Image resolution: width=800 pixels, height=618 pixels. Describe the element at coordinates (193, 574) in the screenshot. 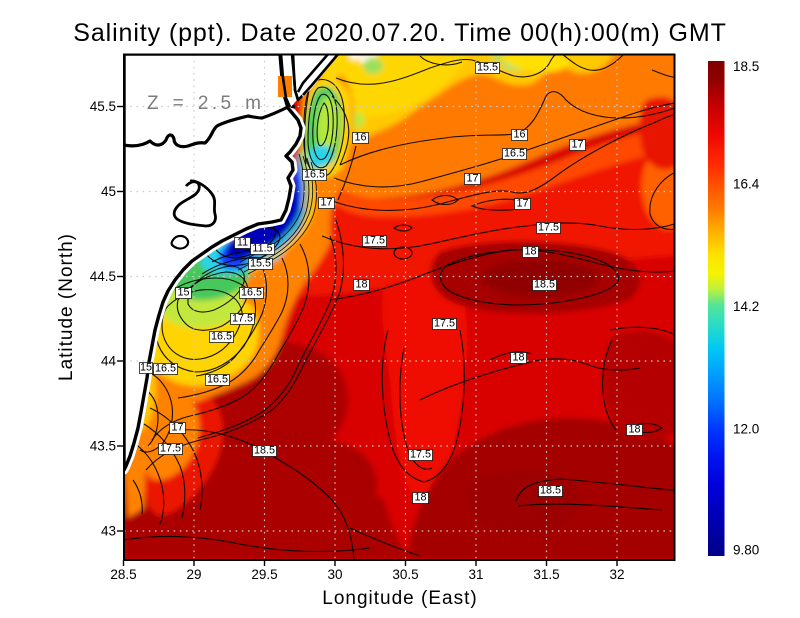

I see `svg-text: 29` at that location.